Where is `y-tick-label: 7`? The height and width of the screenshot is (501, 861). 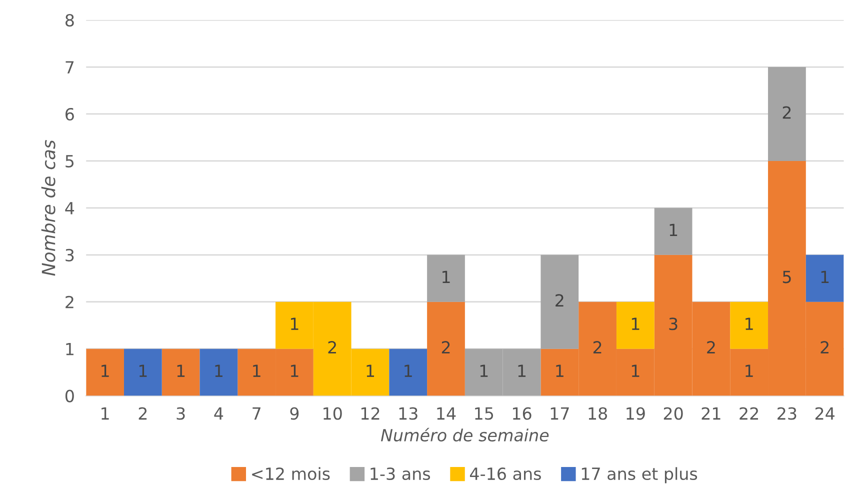
y-tick-label: 7 is located at coordinates (70, 67).